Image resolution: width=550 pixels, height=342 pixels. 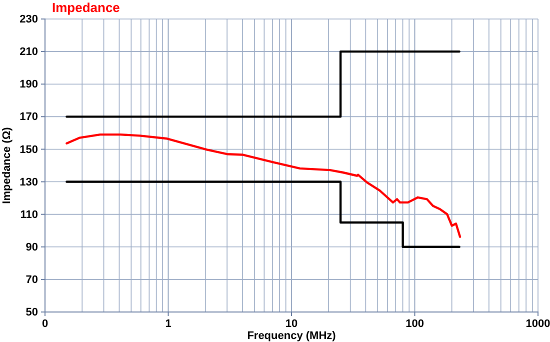 What do you see at coordinates (29, 182) in the screenshot?
I see `y-tick-label: 130` at bounding box center [29, 182].